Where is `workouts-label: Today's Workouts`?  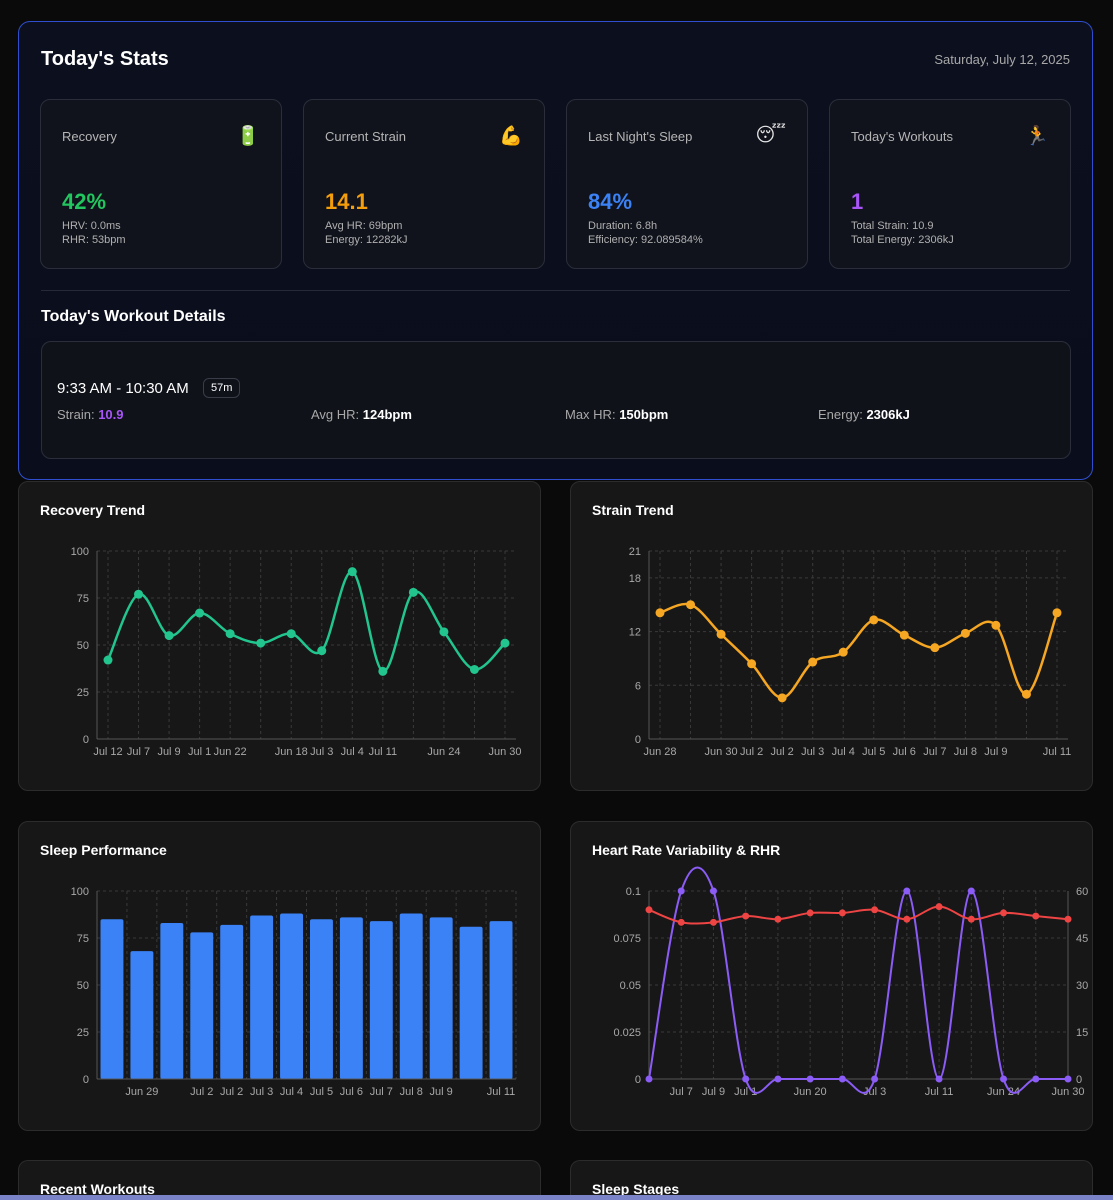
workouts-label: Today's Workouts is located at coordinates (902, 136).